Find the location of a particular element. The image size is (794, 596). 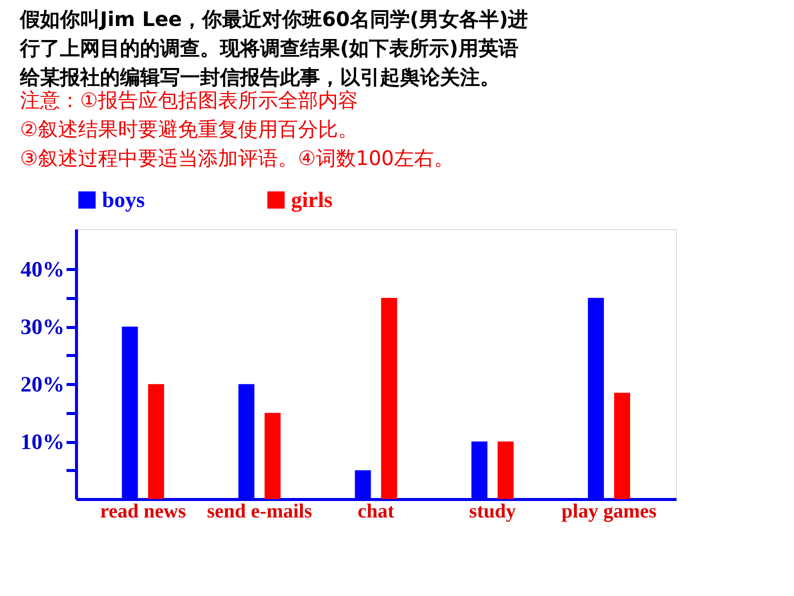

x-tick-label: read news is located at coordinates (143, 511).